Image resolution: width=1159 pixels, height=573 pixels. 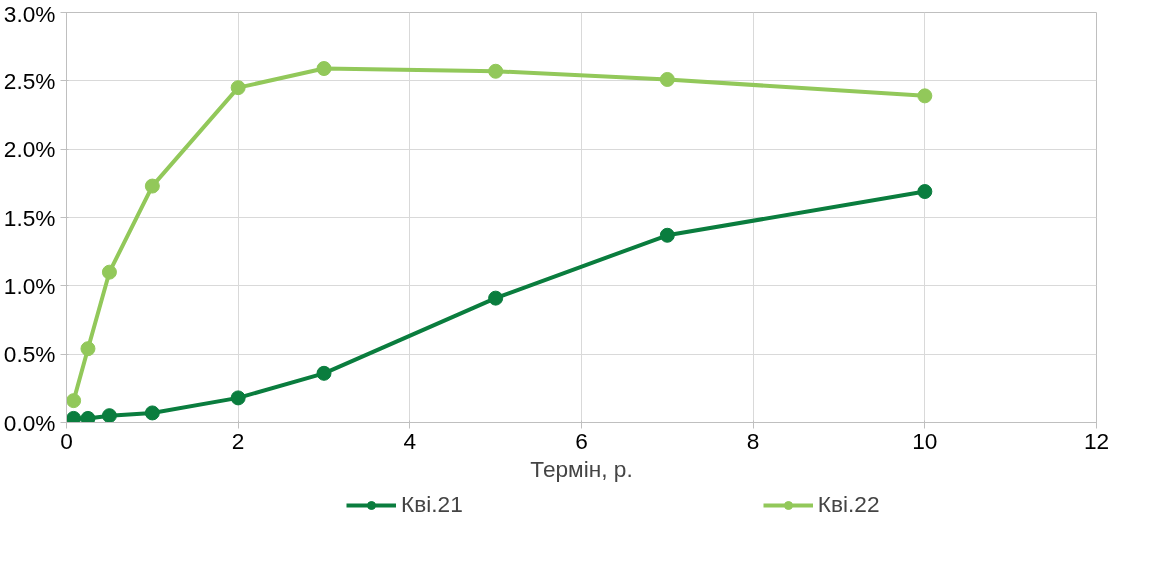 I want to click on x-tick-label: 6, so click(x=581, y=440).